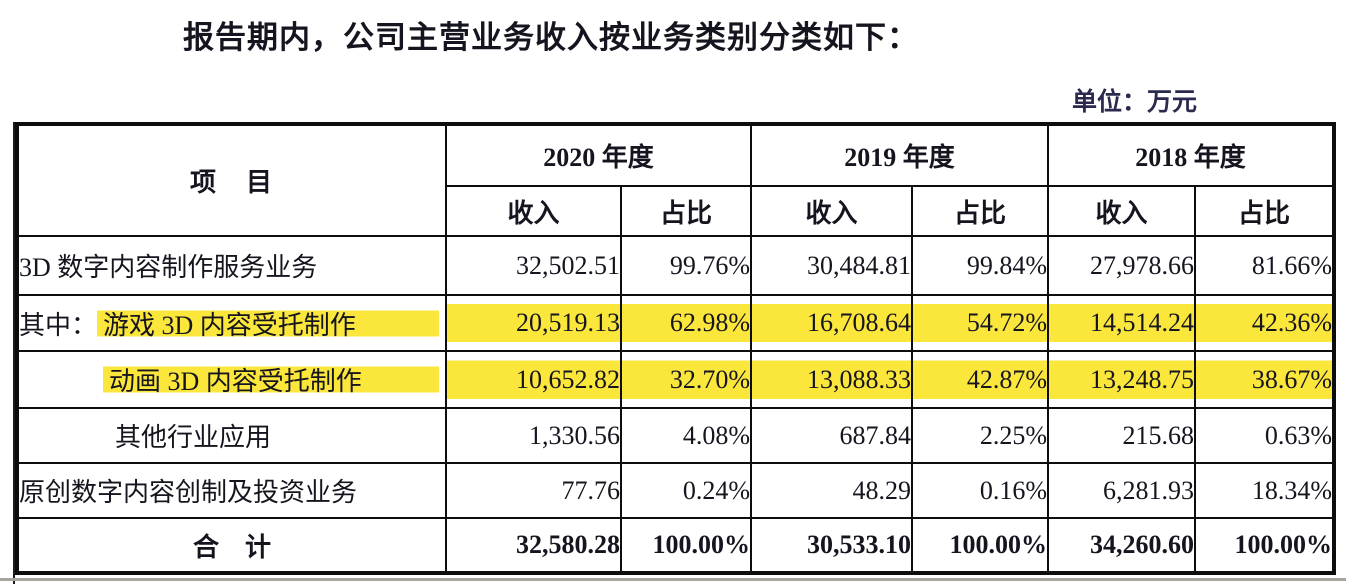 Image resolution: width=1346 pixels, height=584 pixels. I want to click on cell-value-highlighted: 38.67%, so click(1265, 379).